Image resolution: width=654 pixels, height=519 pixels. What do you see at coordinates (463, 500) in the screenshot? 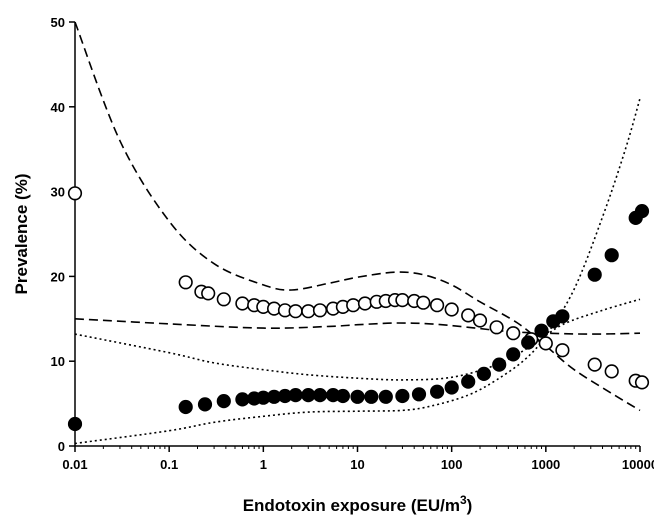
I see `x-axis-title-superscript: 3` at bounding box center [463, 500].